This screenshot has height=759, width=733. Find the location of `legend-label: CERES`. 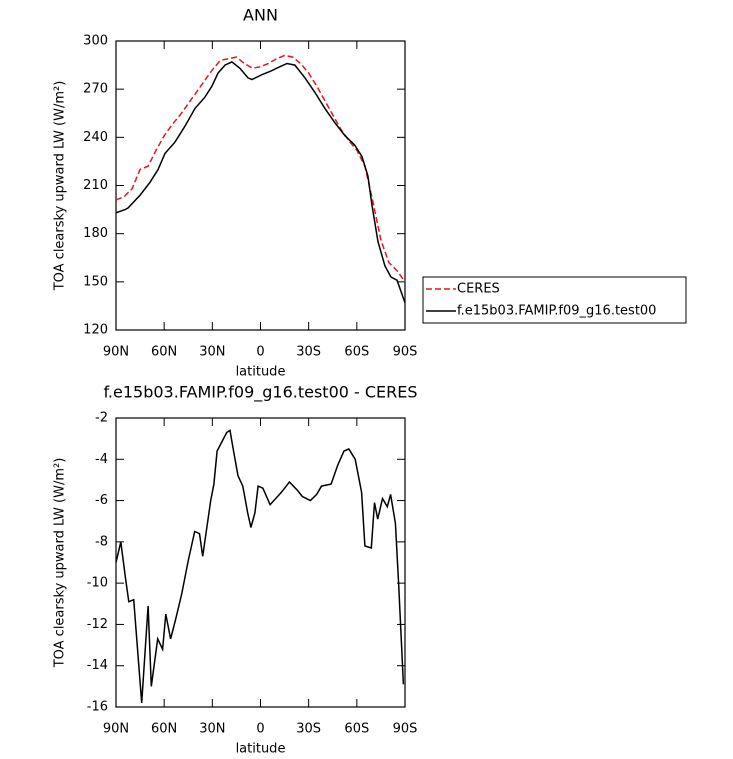

legend-label: CERES is located at coordinates (478, 289).